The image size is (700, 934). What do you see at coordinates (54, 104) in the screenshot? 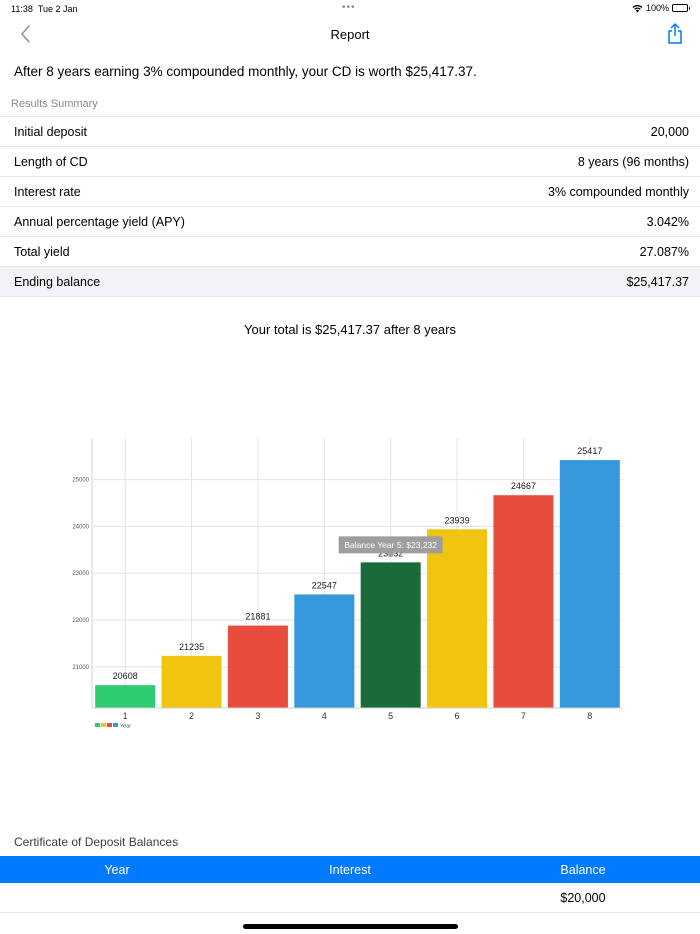
I see `results-summary-label: Results Summary` at bounding box center [54, 104].